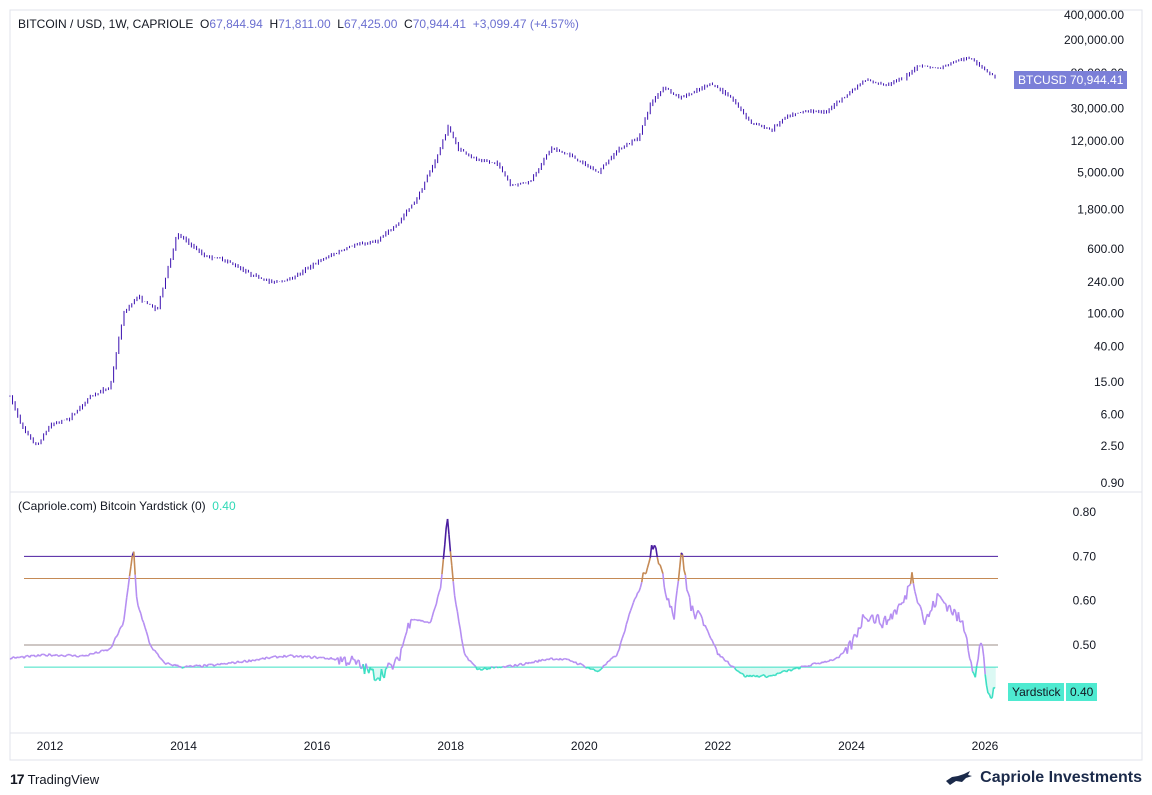 Image resolution: width=1152 pixels, height=795 pixels. What do you see at coordinates (525, 24) in the screenshot?
I see `change-value: +3,099.47 (+4.57%)` at bounding box center [525, 24].